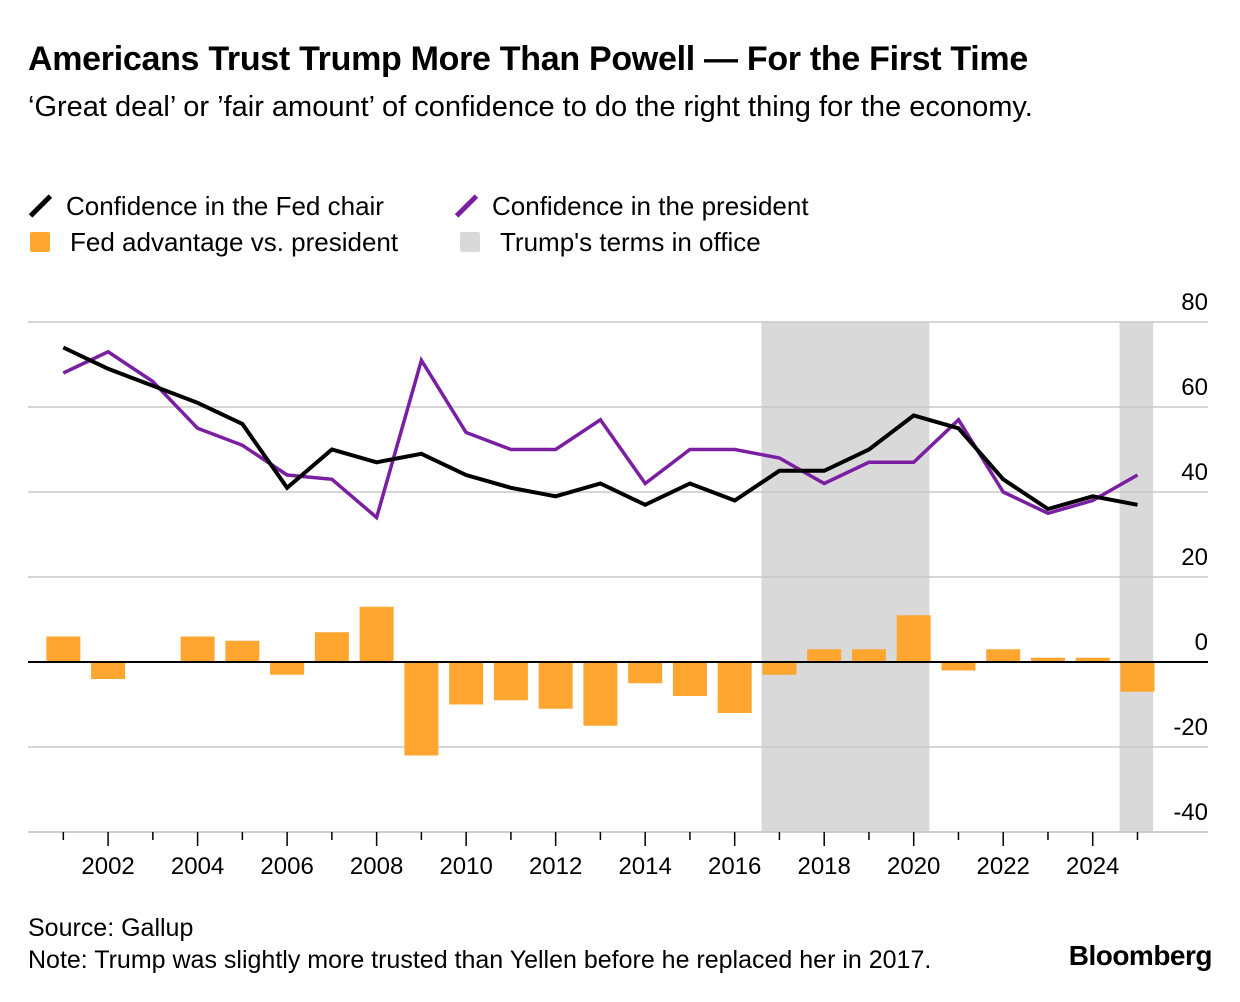 The width and height of the screenshot is (1240, 1002). I want to click on y-tick-label: 0, so click(1201, 642).